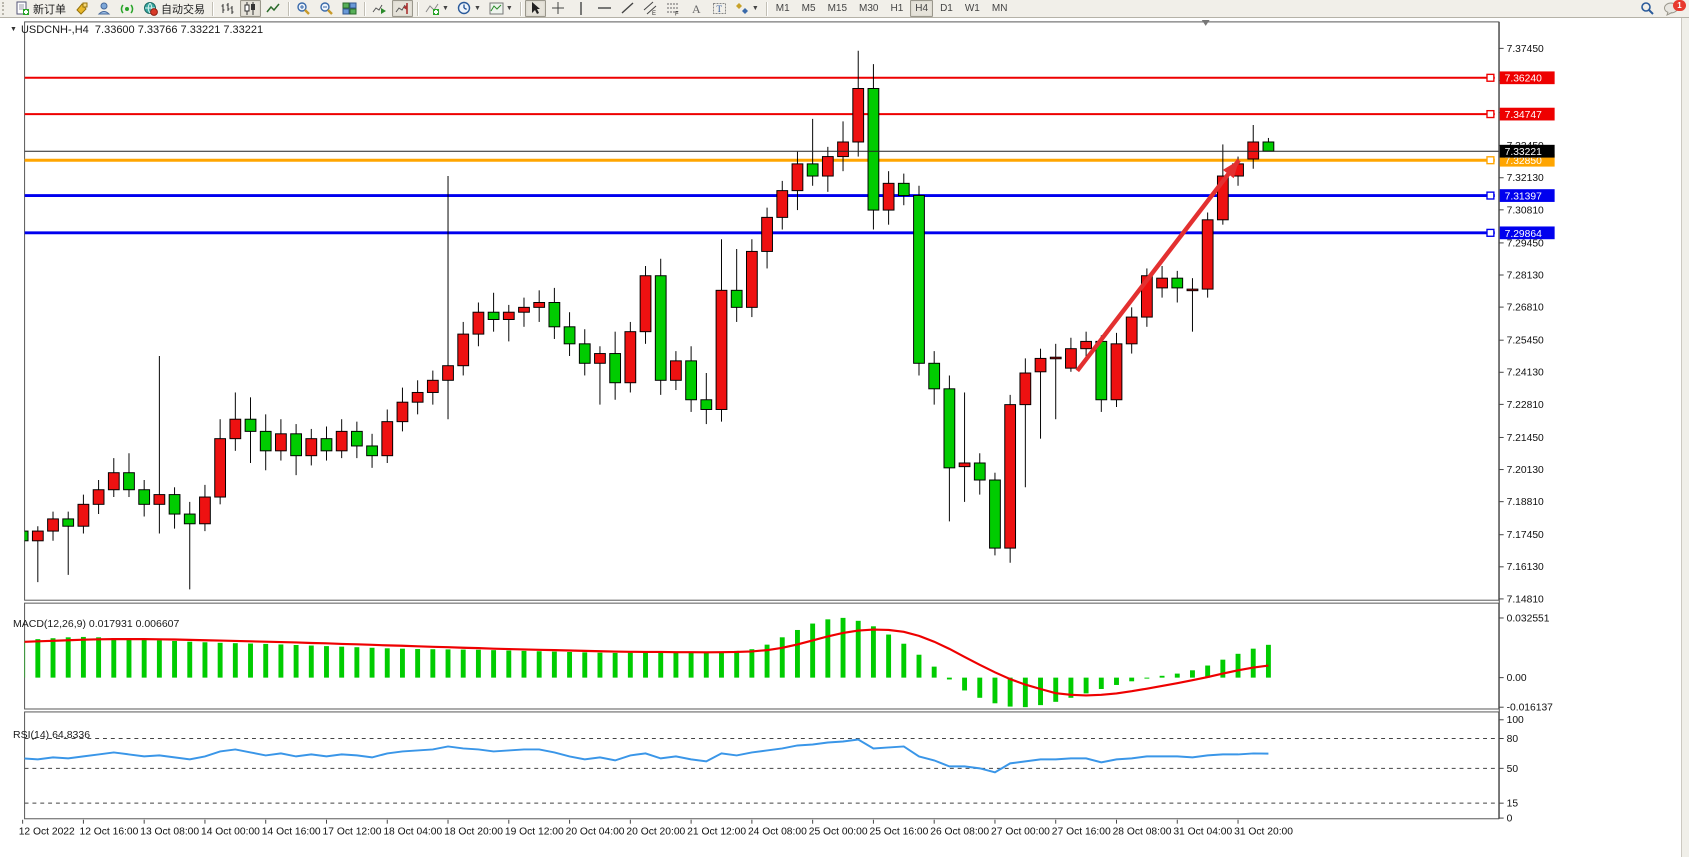 This screenshot has height=857, width=1689. I want to click on timeframe-button-W1: W1, so click(972, 8).